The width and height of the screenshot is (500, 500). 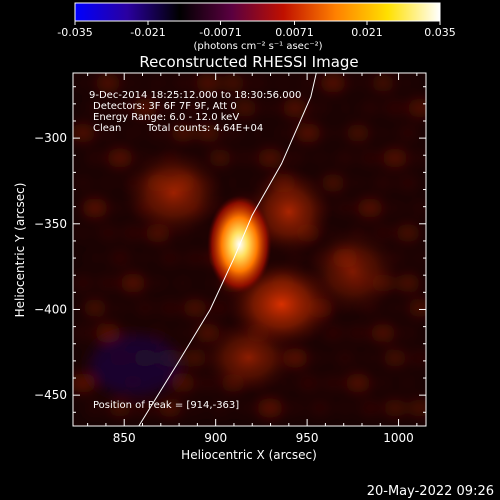 What do you see at coordinates (220, 32) in the screenshot?
I see `colorbar-tick-label: -0.0071` at bounding box center [220, 32].